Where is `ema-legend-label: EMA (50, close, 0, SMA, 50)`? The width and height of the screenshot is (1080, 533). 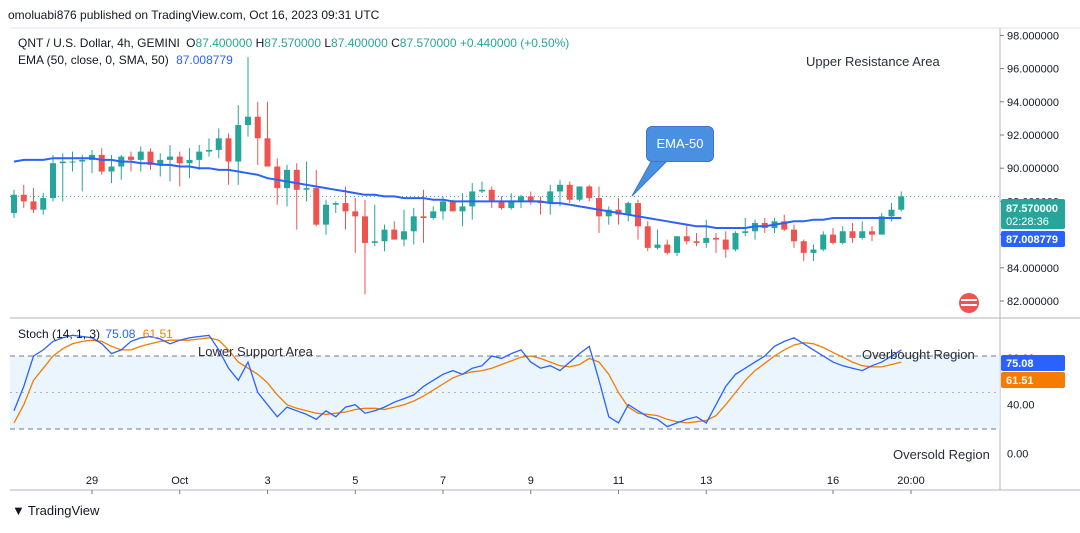 ema-legend-label: EMA (50, close, 0, SMA, 50) is located at coordinates (93, 60).